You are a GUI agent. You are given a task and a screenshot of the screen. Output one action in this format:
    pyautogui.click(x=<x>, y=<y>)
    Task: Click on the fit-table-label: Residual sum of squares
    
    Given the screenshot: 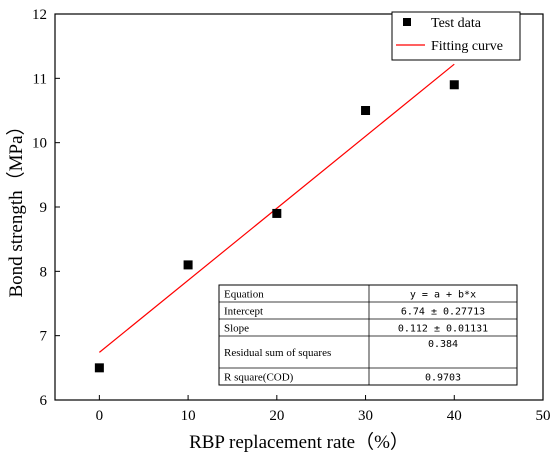 What is the action you would take?
    pyautogui.click(x=277, y=353)
    